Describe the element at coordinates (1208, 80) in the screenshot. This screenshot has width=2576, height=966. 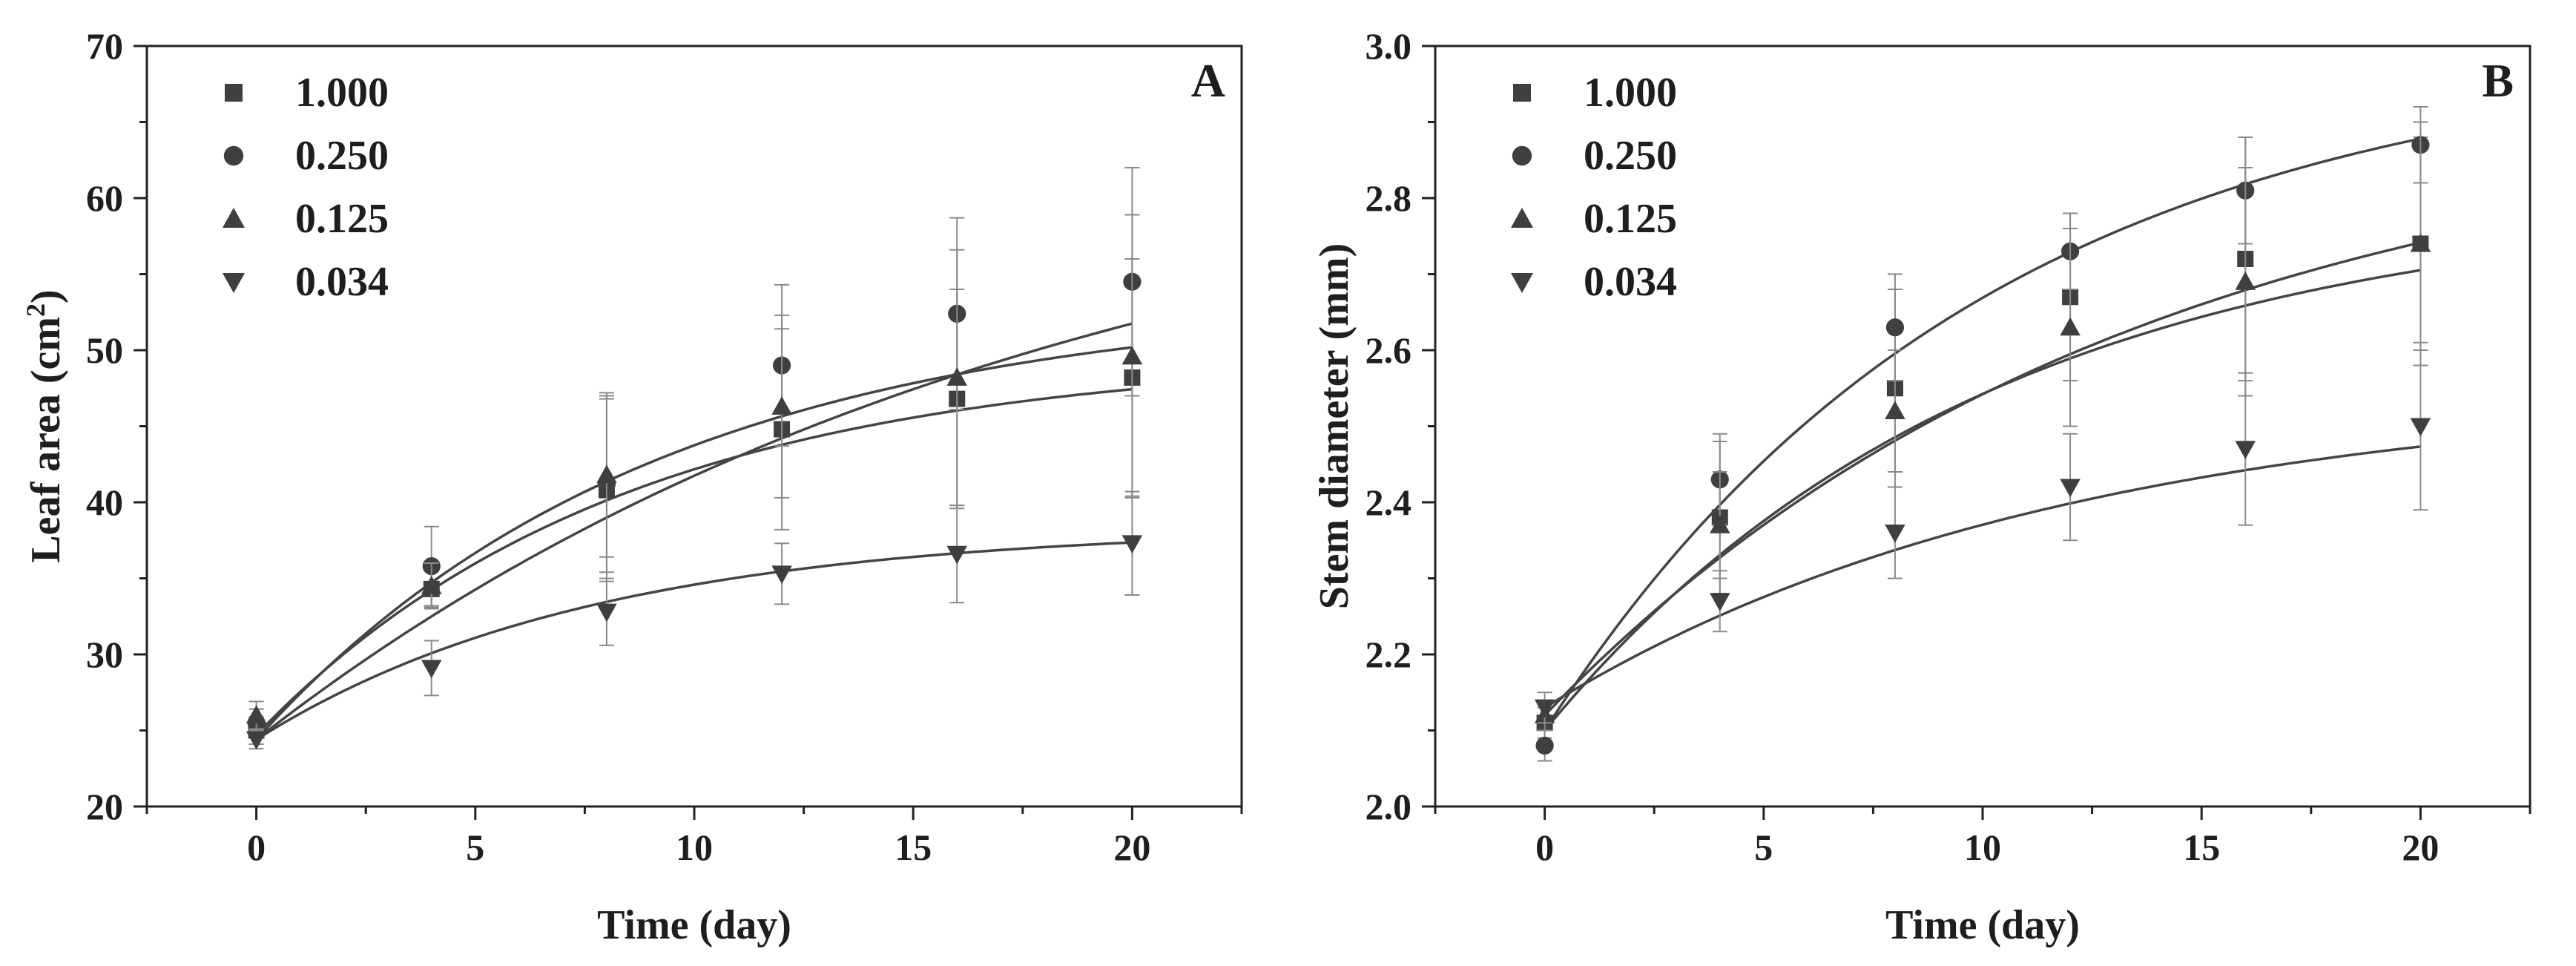
I see `panel-label: A` at that location.